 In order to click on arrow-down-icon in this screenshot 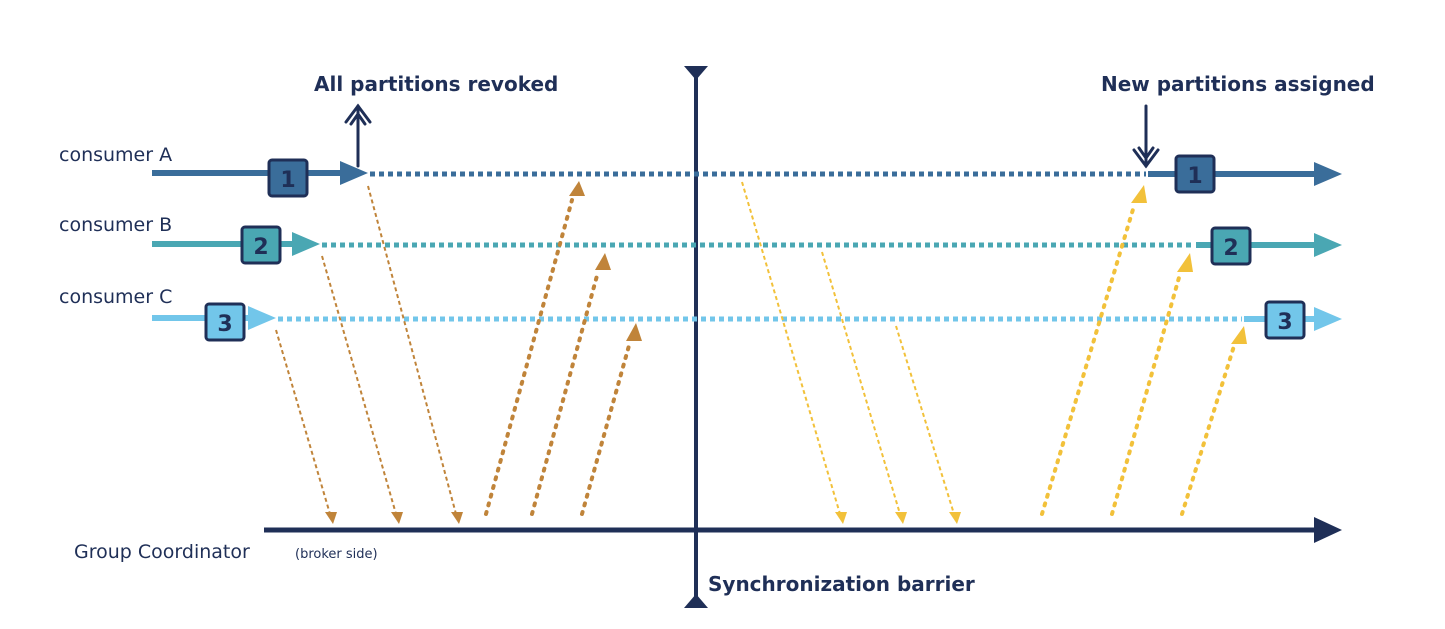, I will do `click(1146, 136)`.